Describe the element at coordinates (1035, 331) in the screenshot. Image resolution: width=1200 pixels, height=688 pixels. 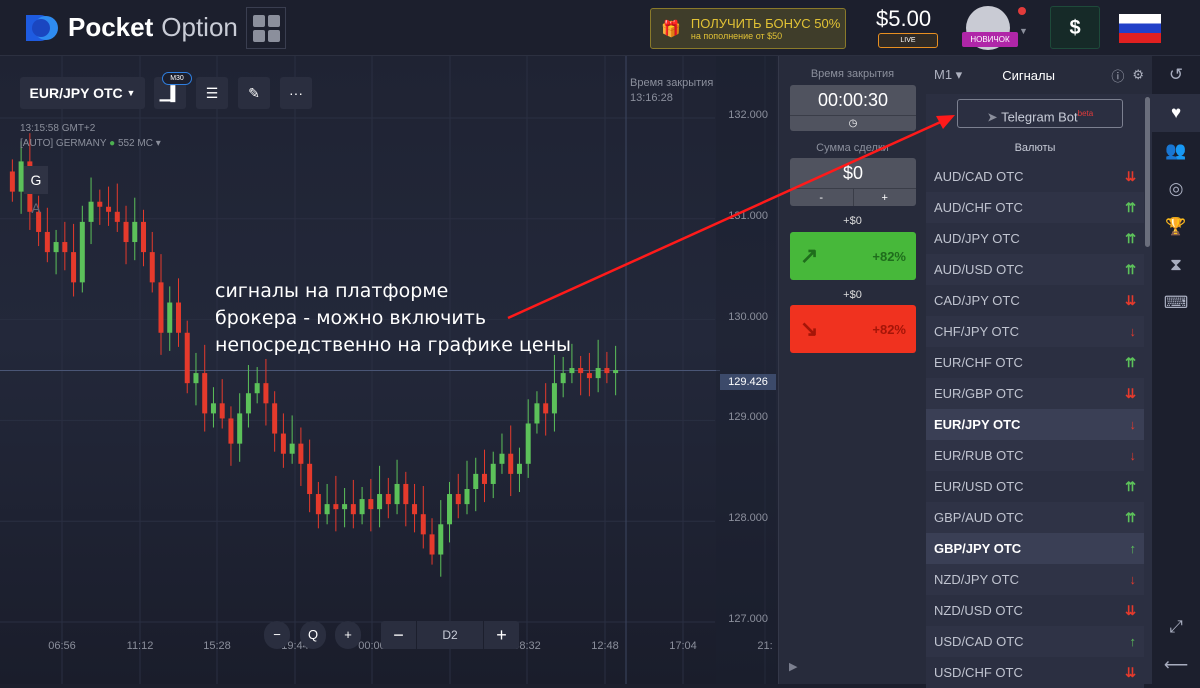
I see `signal-row: CHF/JPY OTC ↓` at that location.